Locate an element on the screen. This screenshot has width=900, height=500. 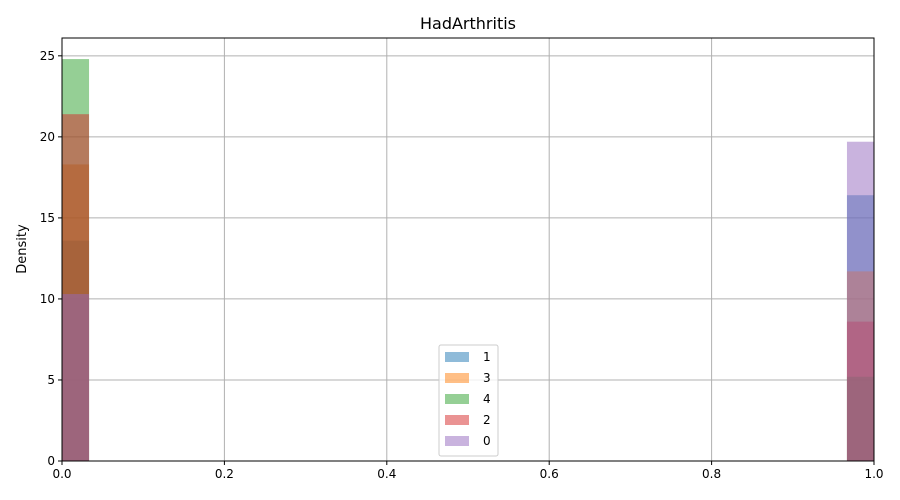
legend-label-1: 1 is located at coordinates (487, 357).